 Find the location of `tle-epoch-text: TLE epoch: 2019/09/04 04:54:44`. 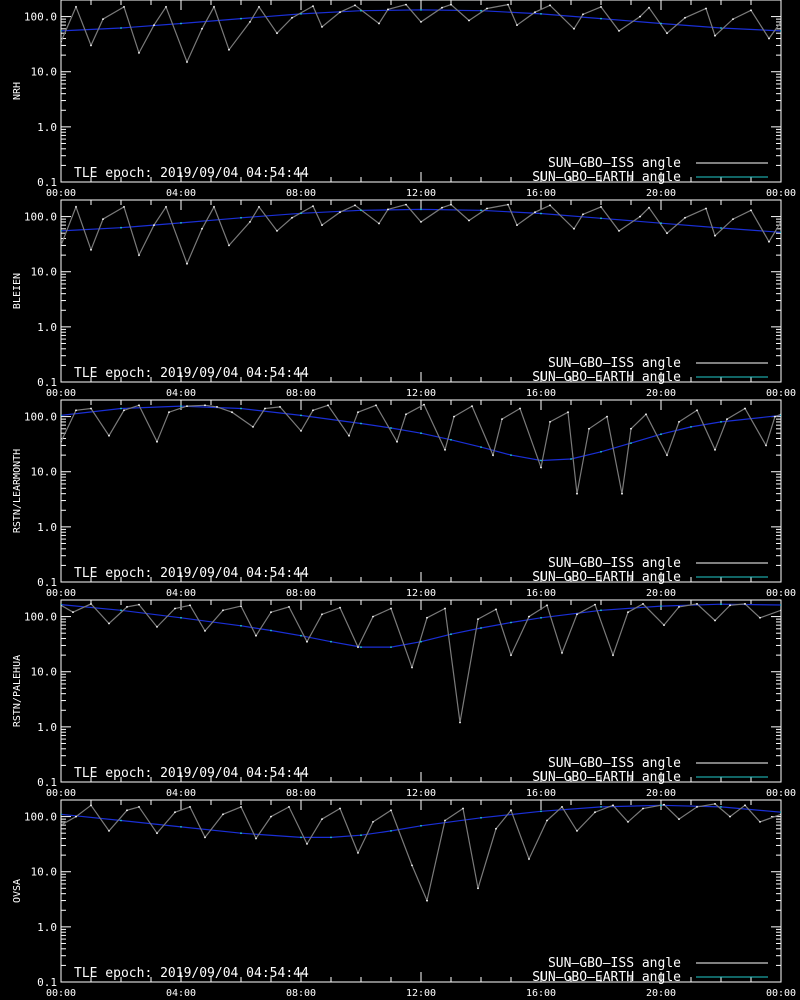

tle-epoch-text: TLE epoch: 2019/09/04 04:54:44 is located at coordinates (191, 773).